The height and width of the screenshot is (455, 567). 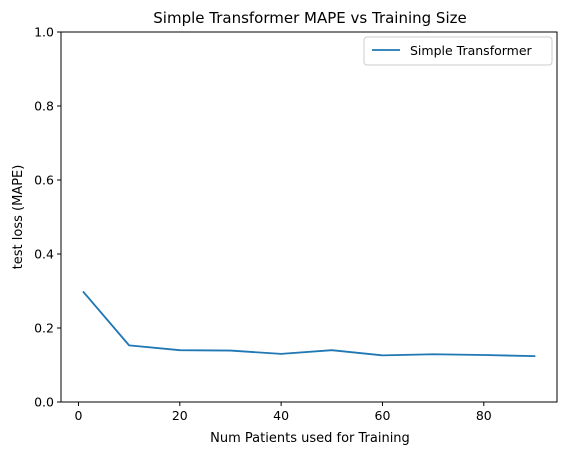 I want to click on x-tick-label: 20, so click(x=180, y=415).